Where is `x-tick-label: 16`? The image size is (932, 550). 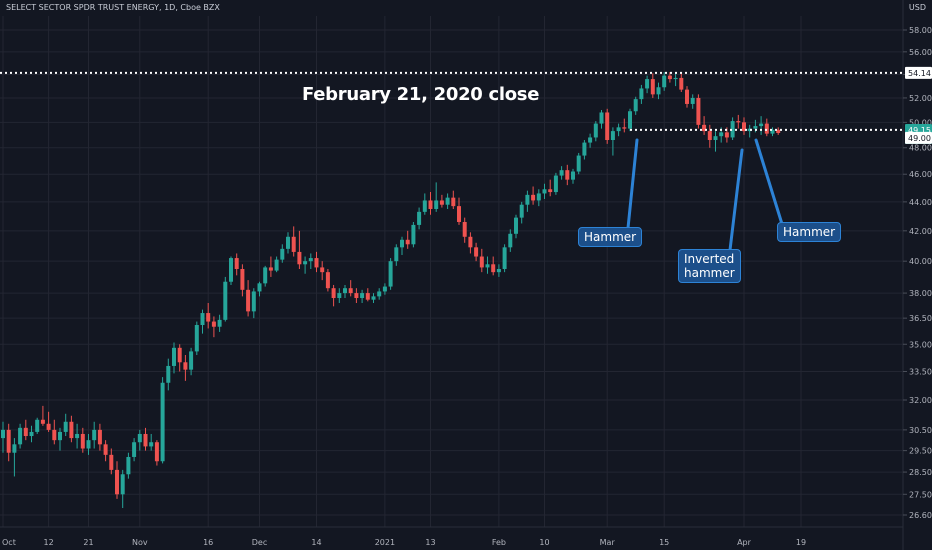 x-tick-label: 16 is located at coordinates (208, 542).